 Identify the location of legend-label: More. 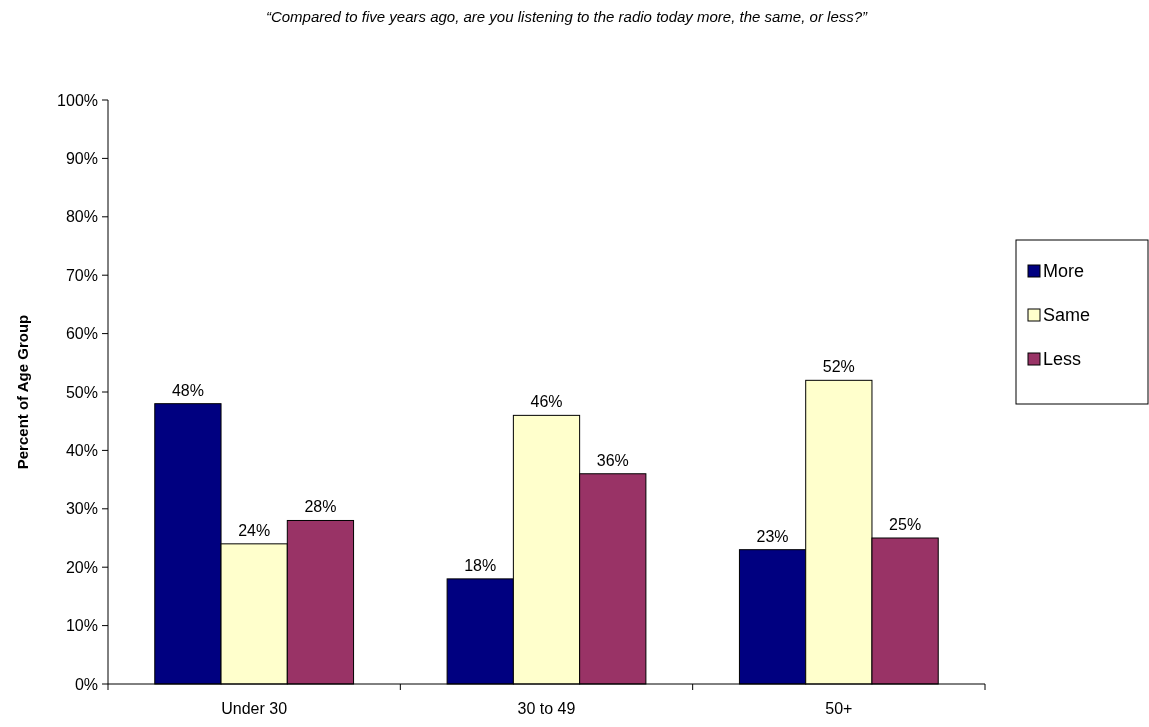
(1064, 271).